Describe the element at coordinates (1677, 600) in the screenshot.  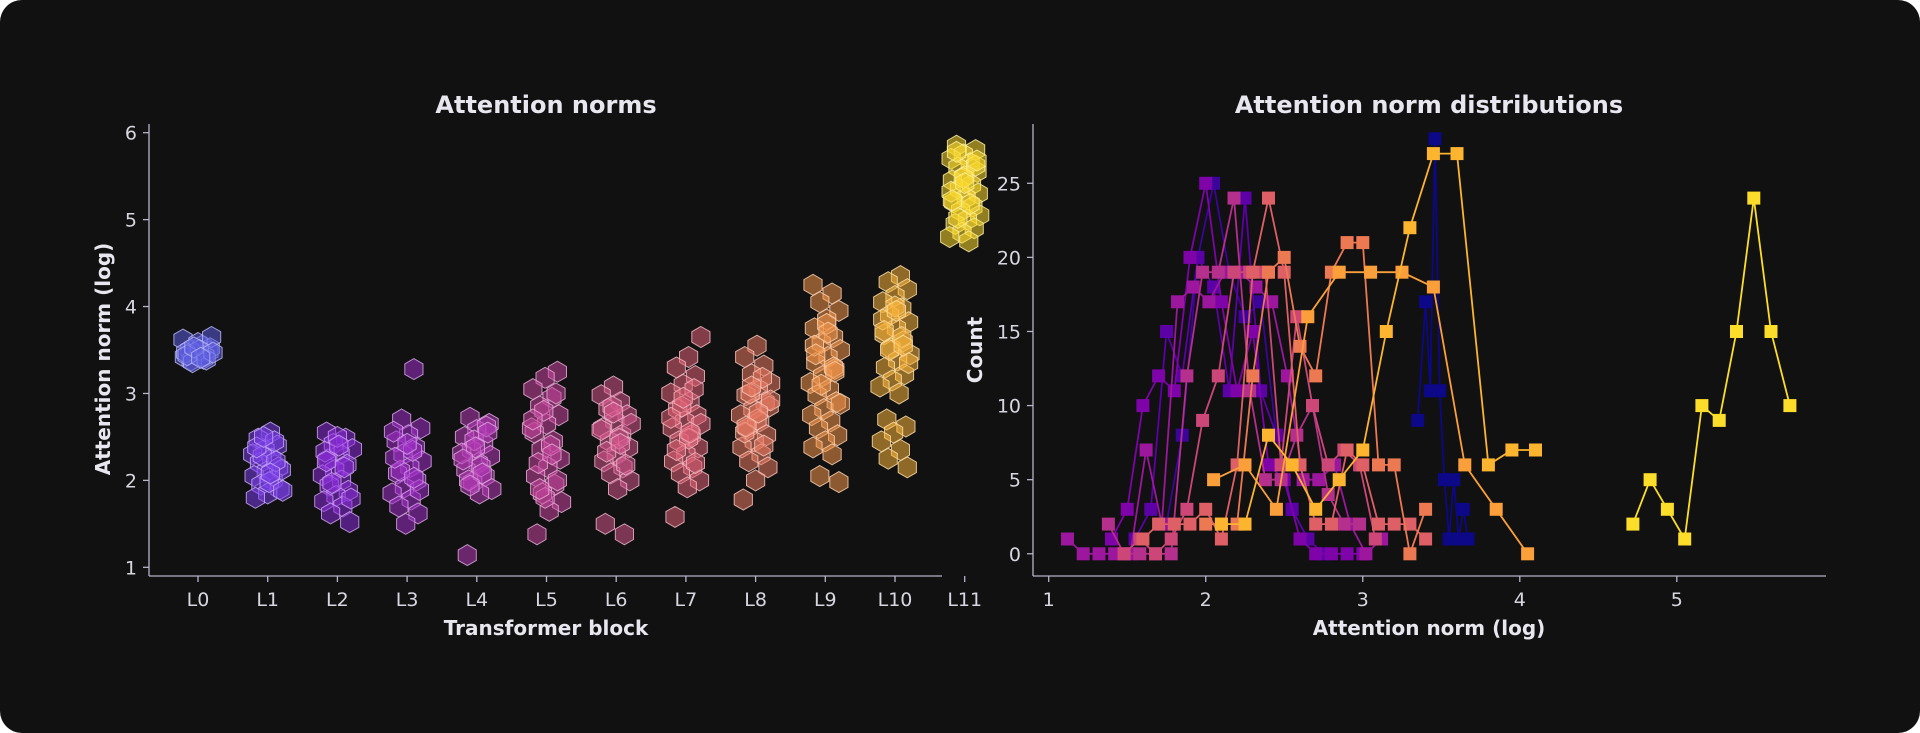
I see `right-x-tick-label: 5` at that location.